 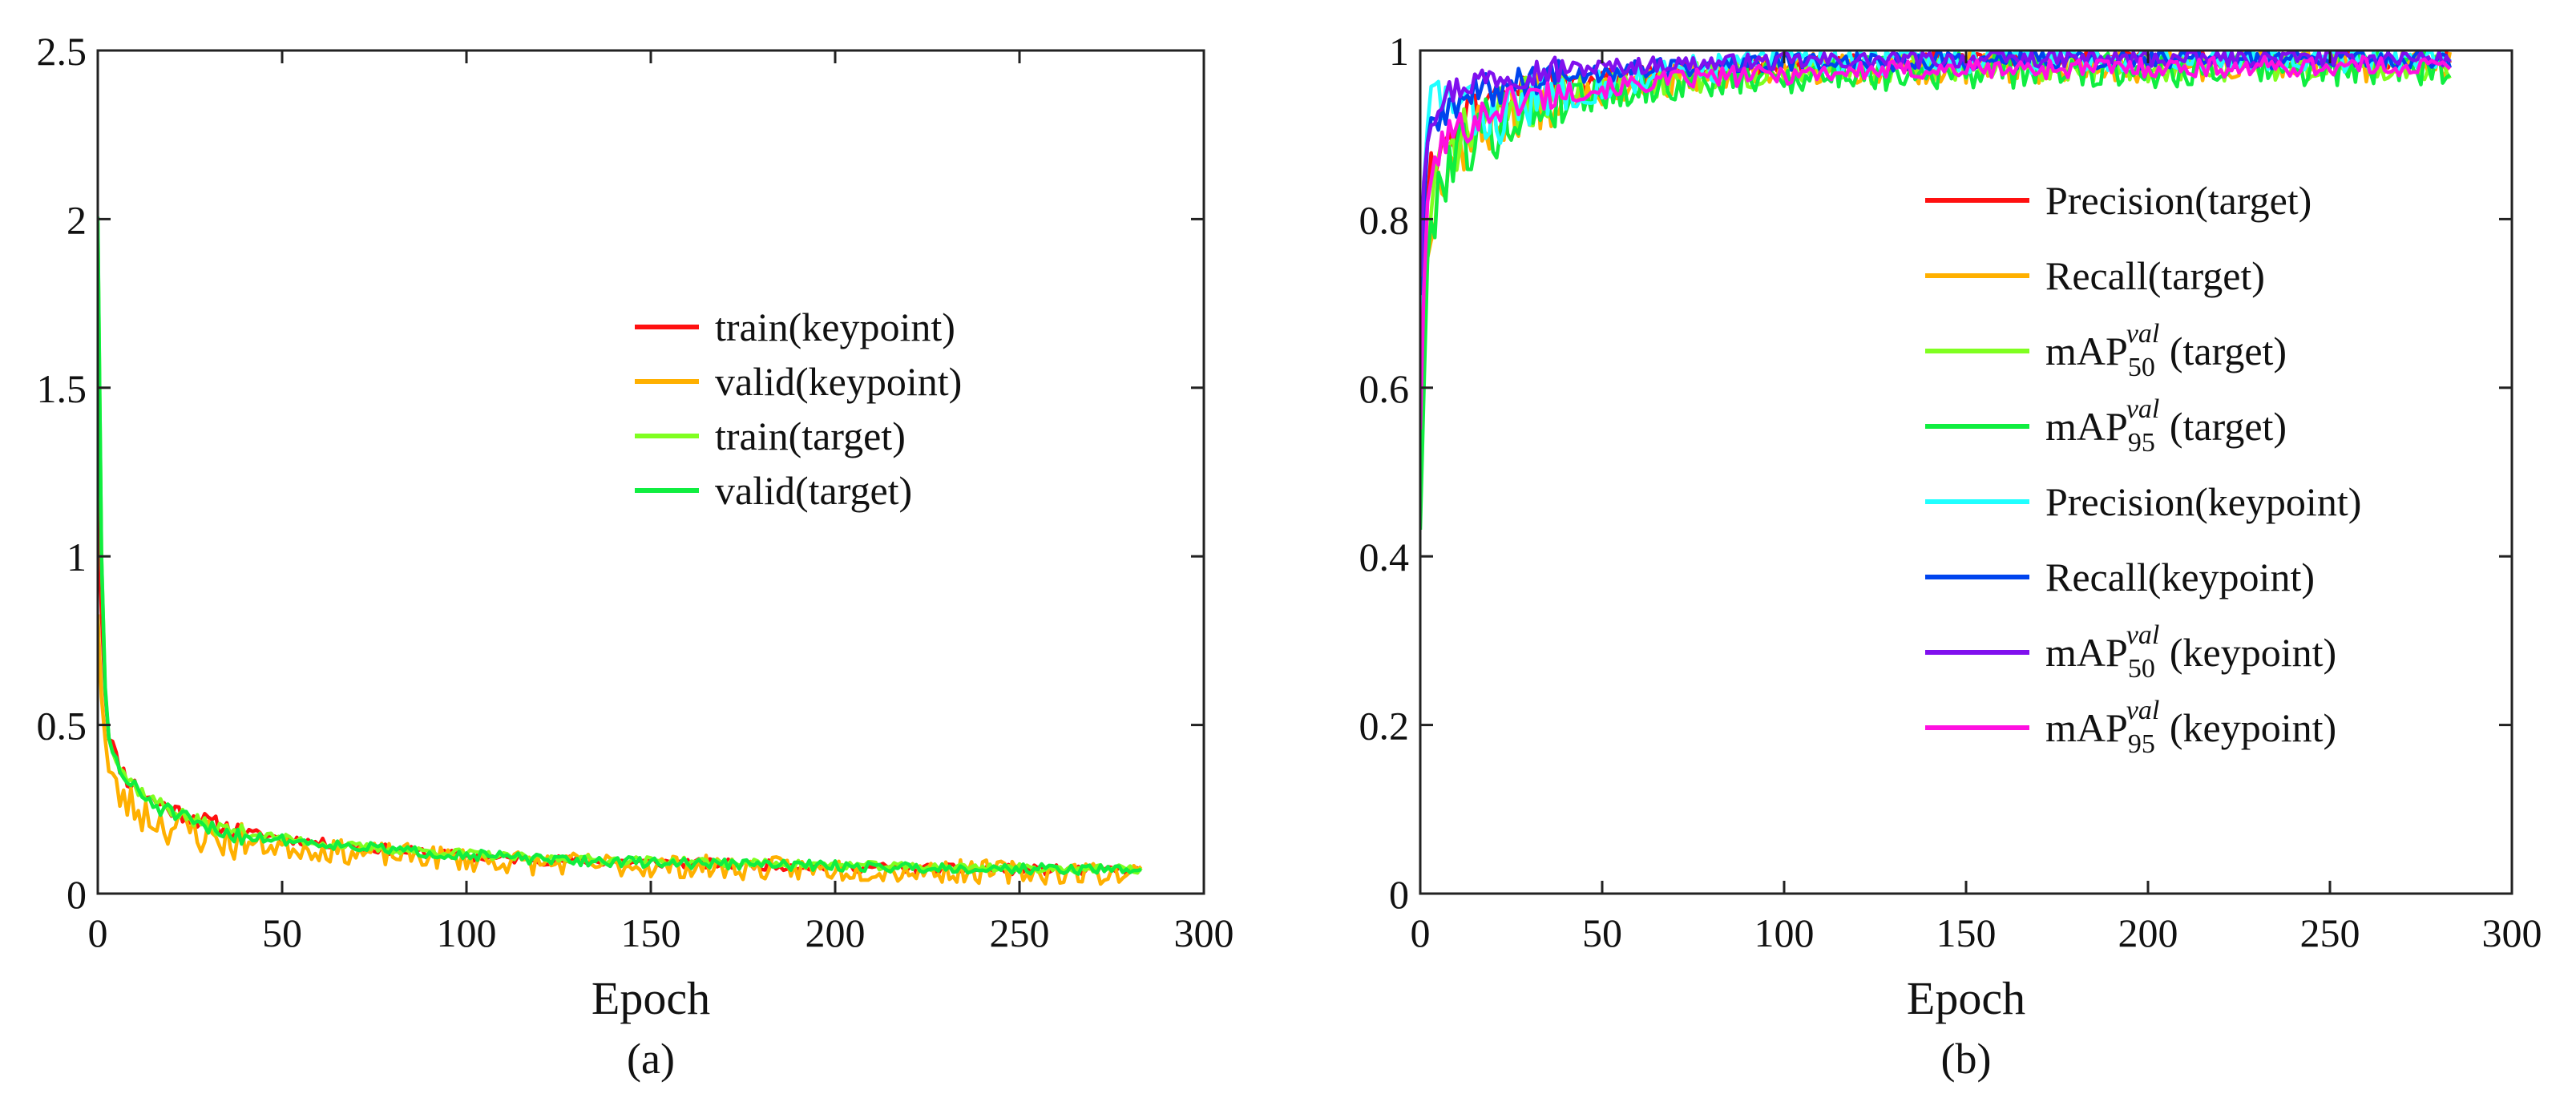 What do you see at coordinates (1967, 1059) in the screenshot?
I see `panel-label: (b)` at bounding box center [1967, 1059].